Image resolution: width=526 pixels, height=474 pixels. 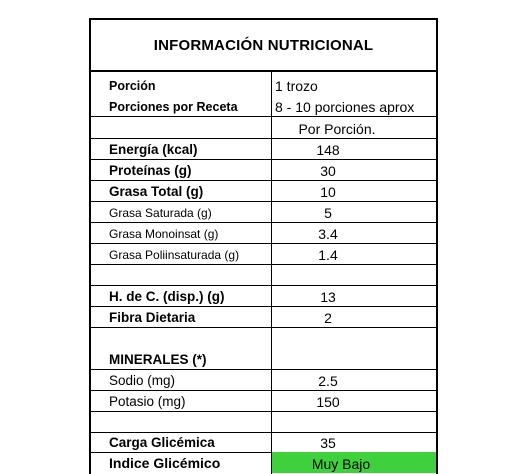 What do you see at coordinates (345, 107) in the screenshot?
I see `porciones-value: 8 - 10 porciones aprox` at bounding box center [345, 107].